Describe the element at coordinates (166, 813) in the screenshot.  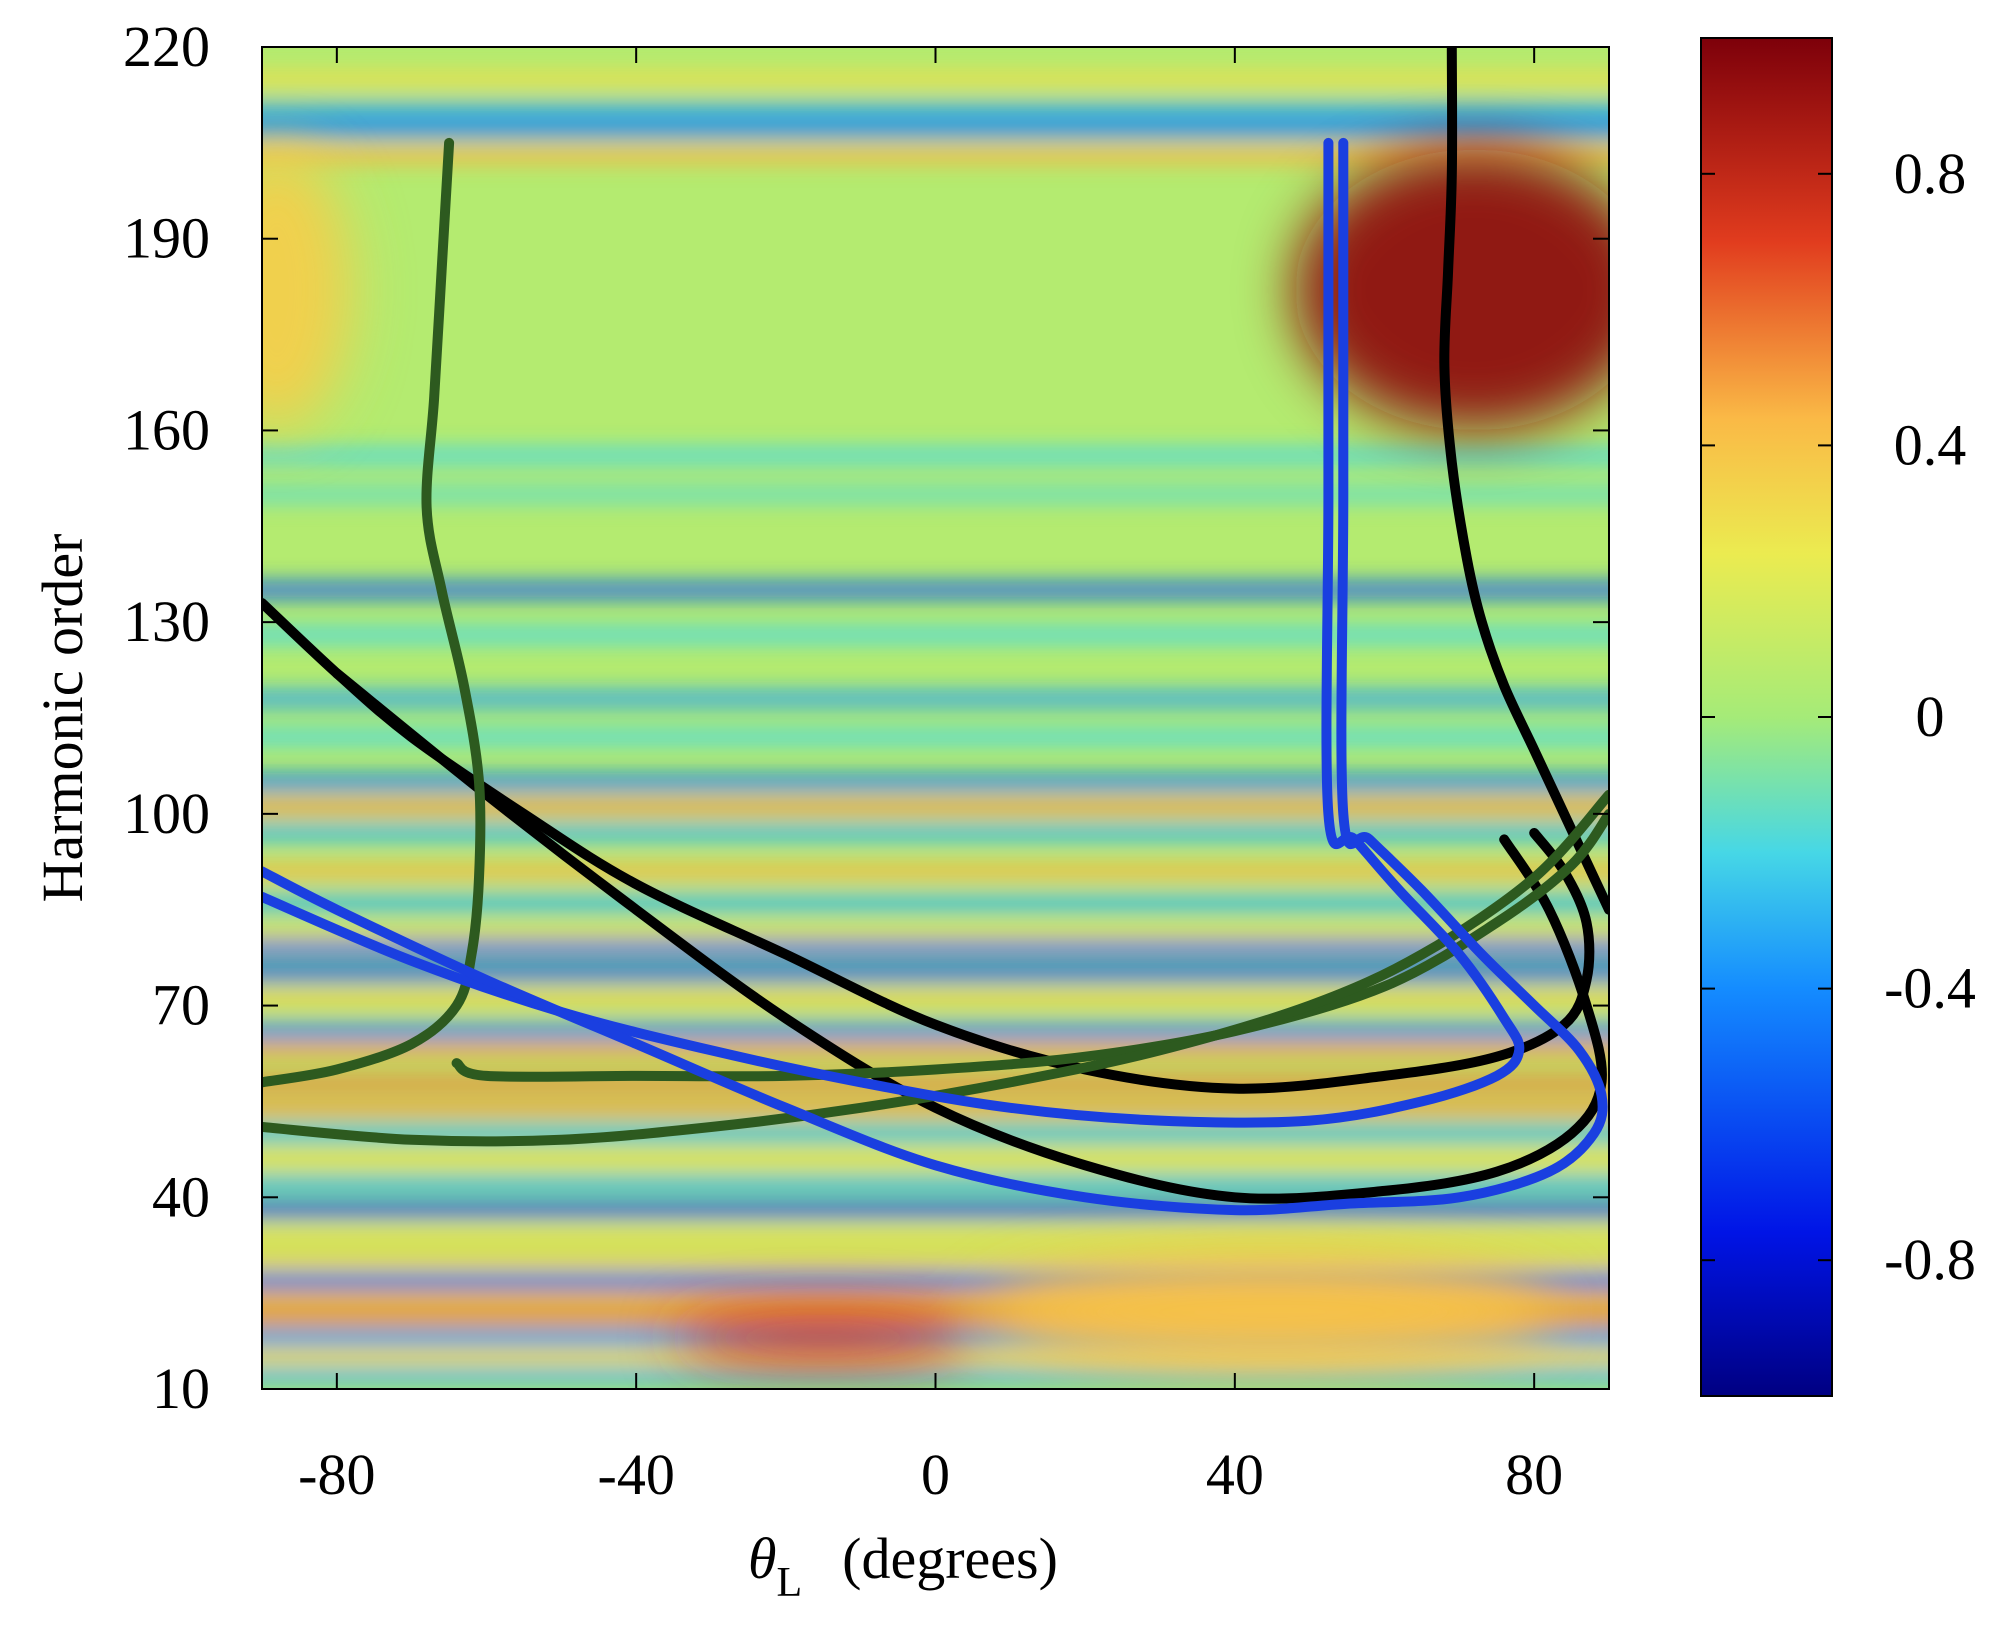
I see `y-tick-label: 100` at that location.